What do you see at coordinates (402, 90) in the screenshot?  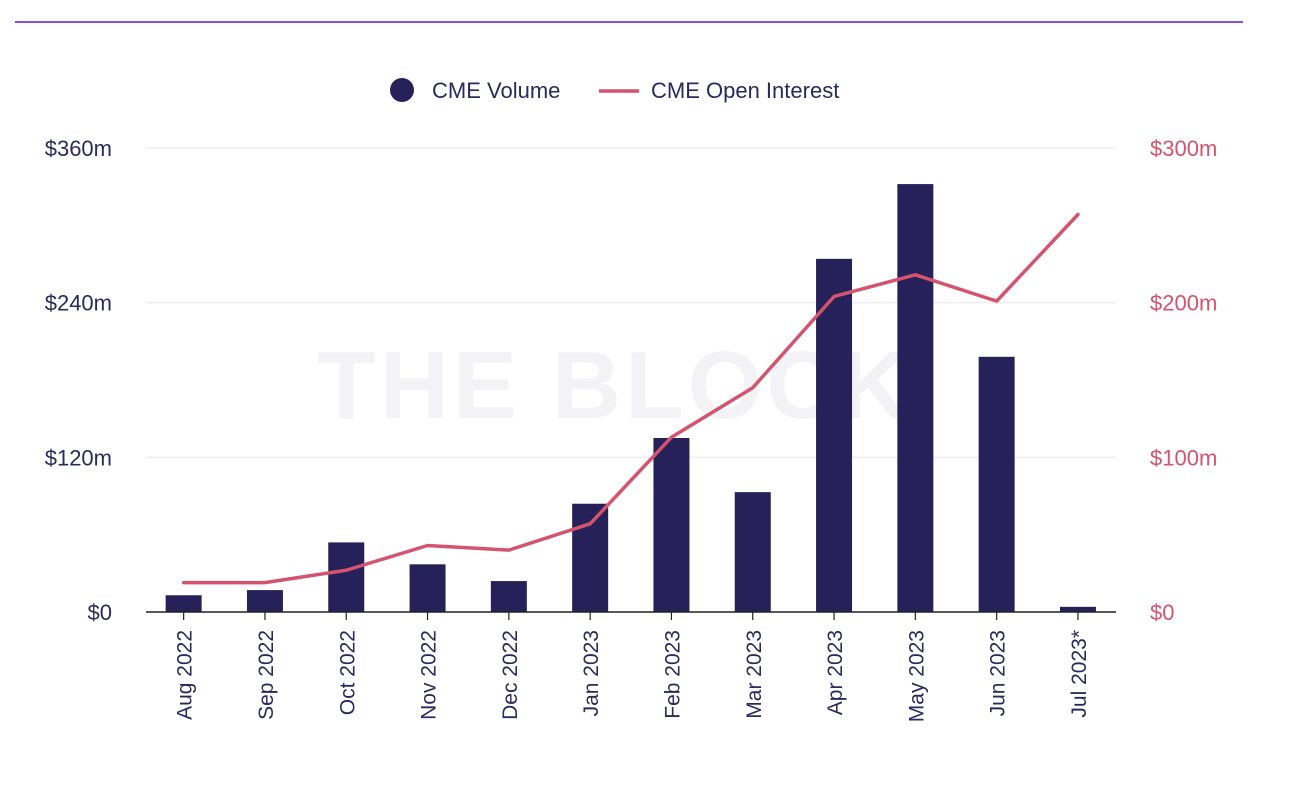 I see `legend-volume-marker` at bounding box center [402, 90].